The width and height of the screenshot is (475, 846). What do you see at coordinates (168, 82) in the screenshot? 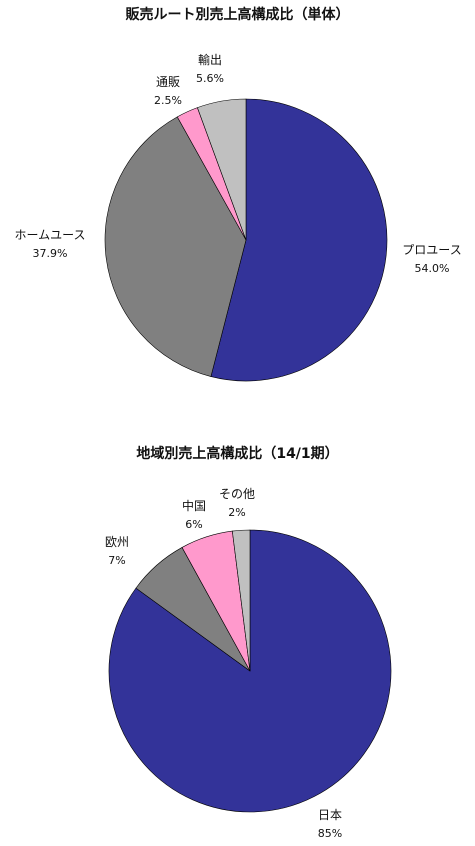
I see `slice-label-mail-order: 通販` at bounding box center [168, 82].